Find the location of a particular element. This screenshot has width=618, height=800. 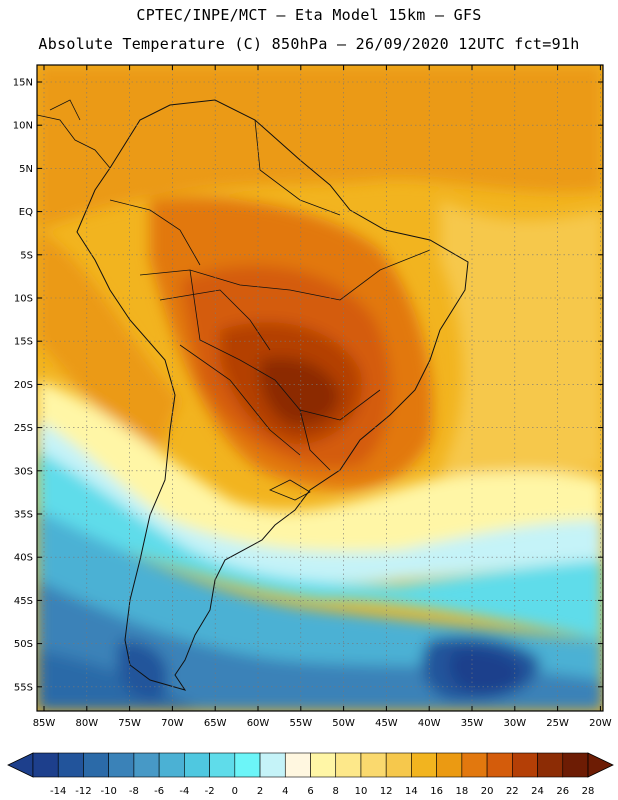

colorbar-left-arrow is located at coordinates (20, 765).